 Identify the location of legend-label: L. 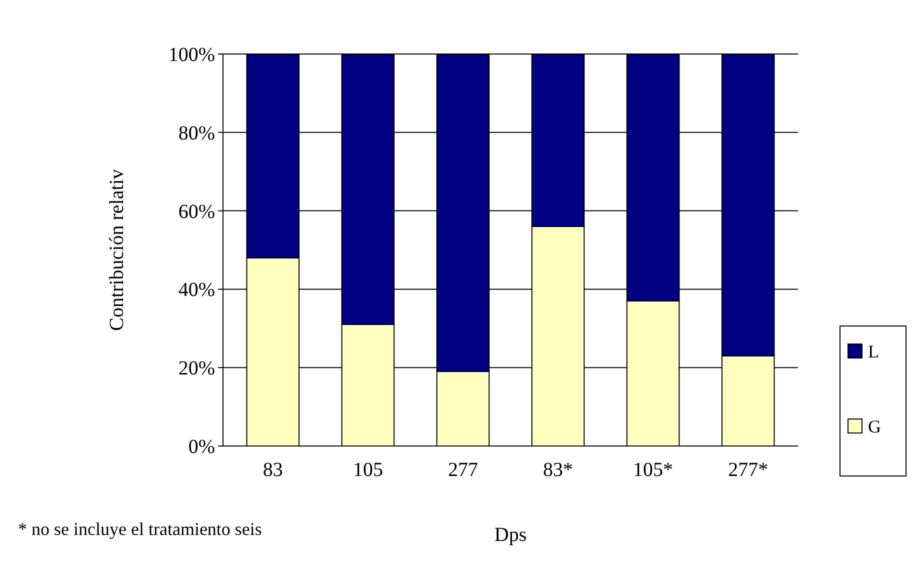
(873, 351).